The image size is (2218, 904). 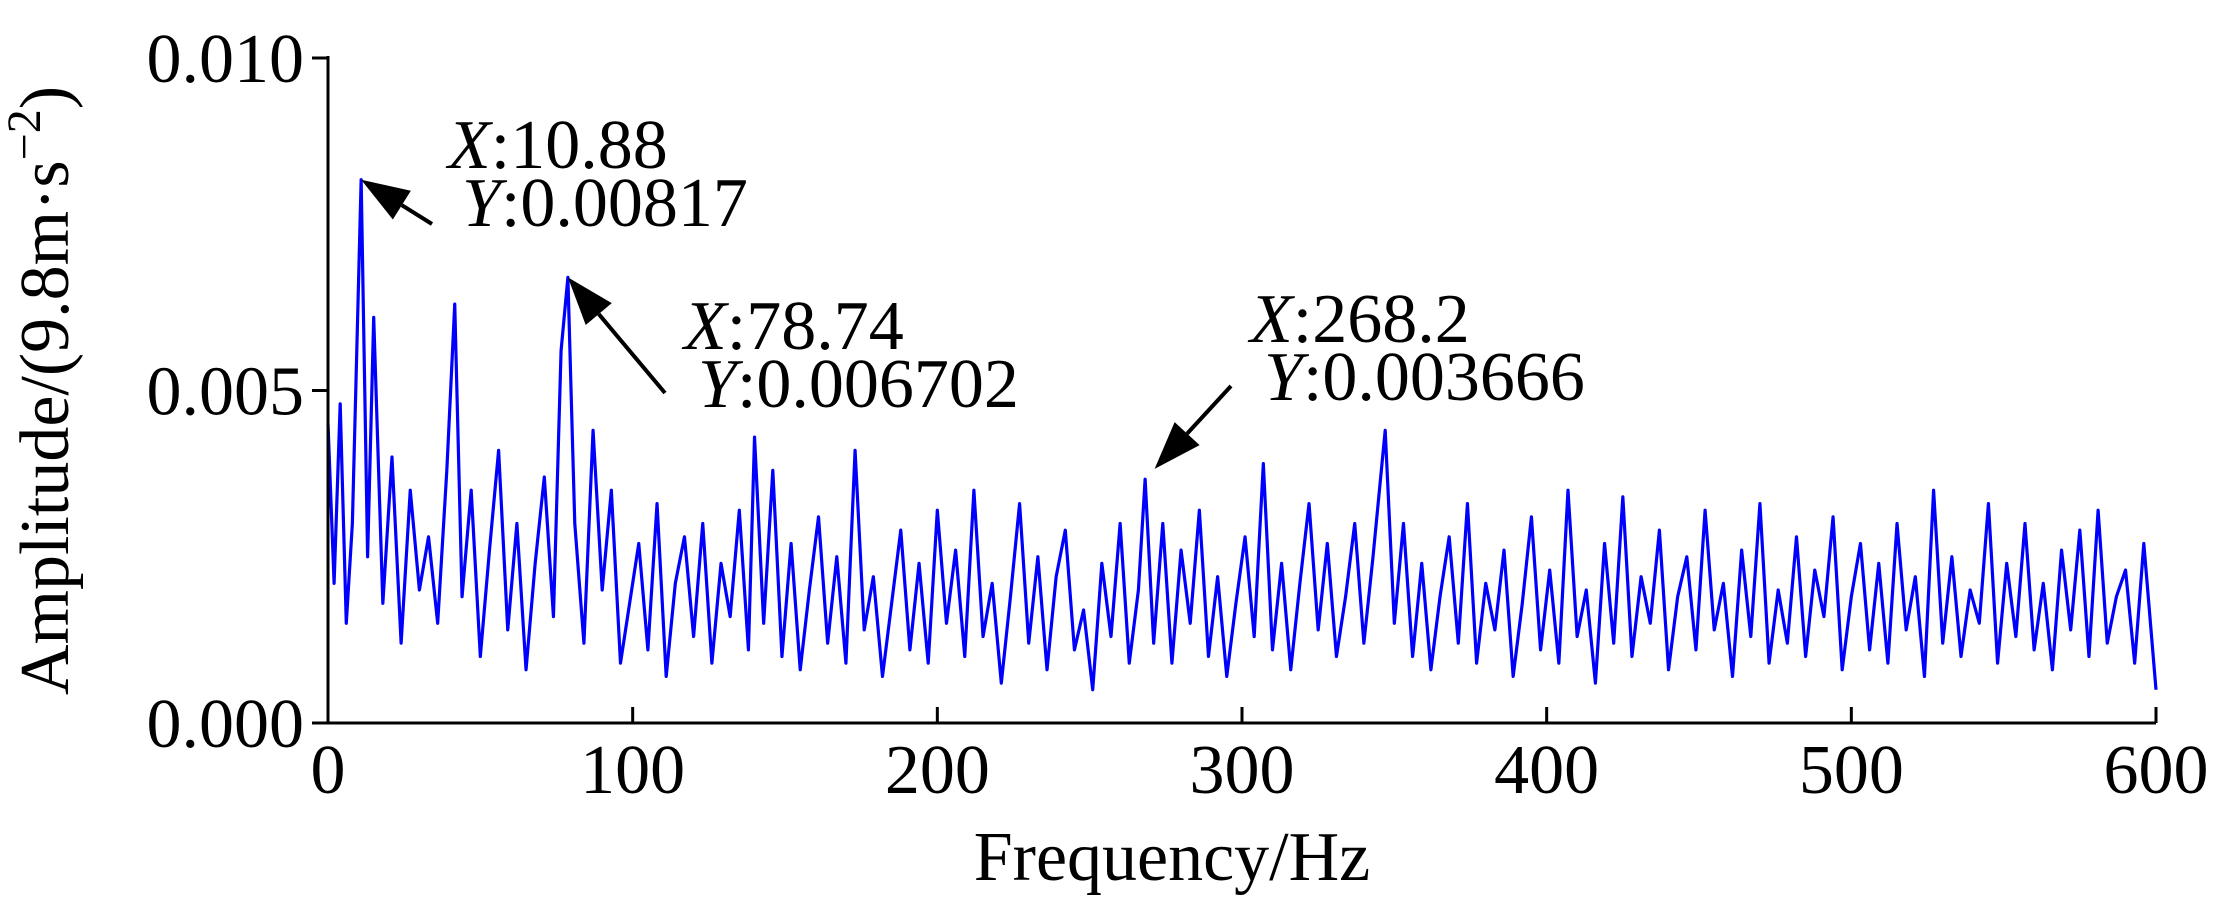 I want to click on annotation-x: X:78.74, so click(x=792, y=326).